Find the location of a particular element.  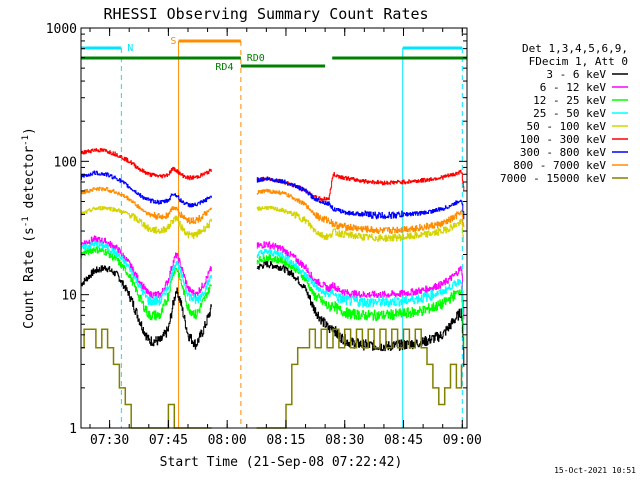

x-tick-label: 09:00 is located at coordinates (462, 440).